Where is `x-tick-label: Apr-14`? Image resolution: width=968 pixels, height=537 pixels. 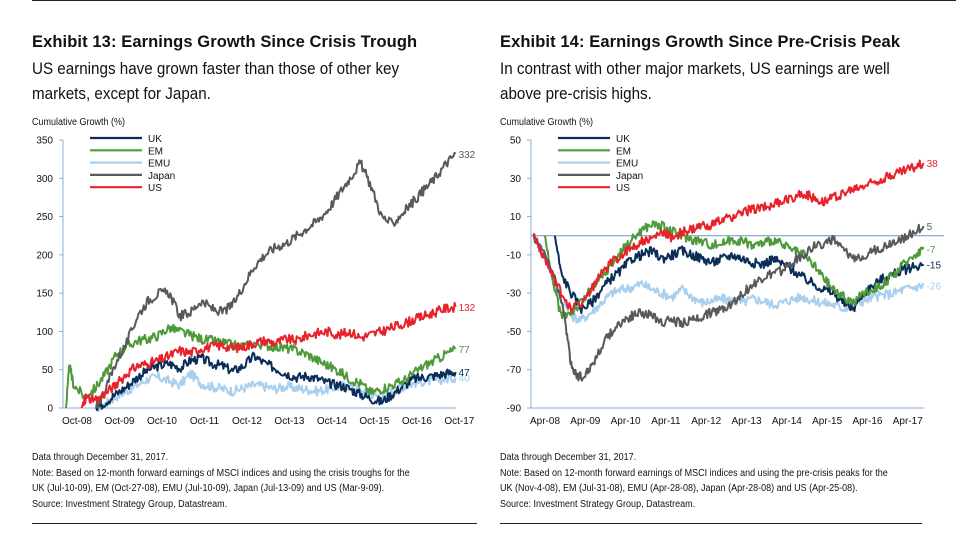 x-tick-label: Apr-14 is located at coordinates (787, 421).